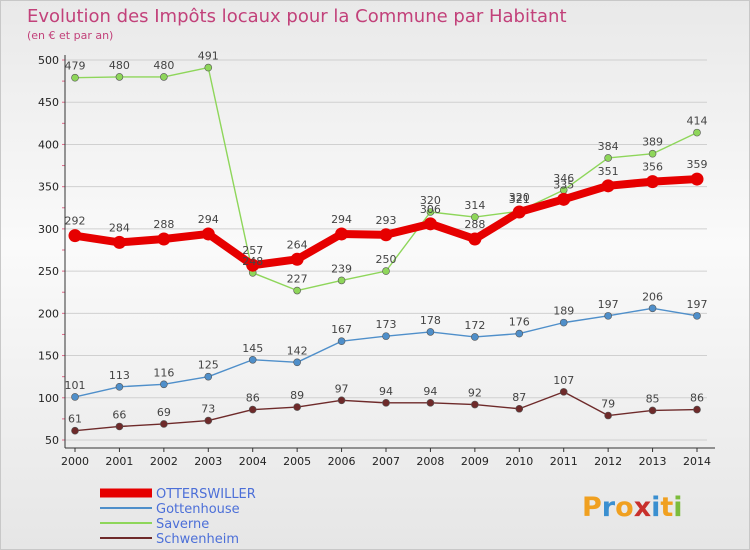  Describe the element at coordinates (48, 313) in the screenshot. I see `y-tick-label: 200` at that location.